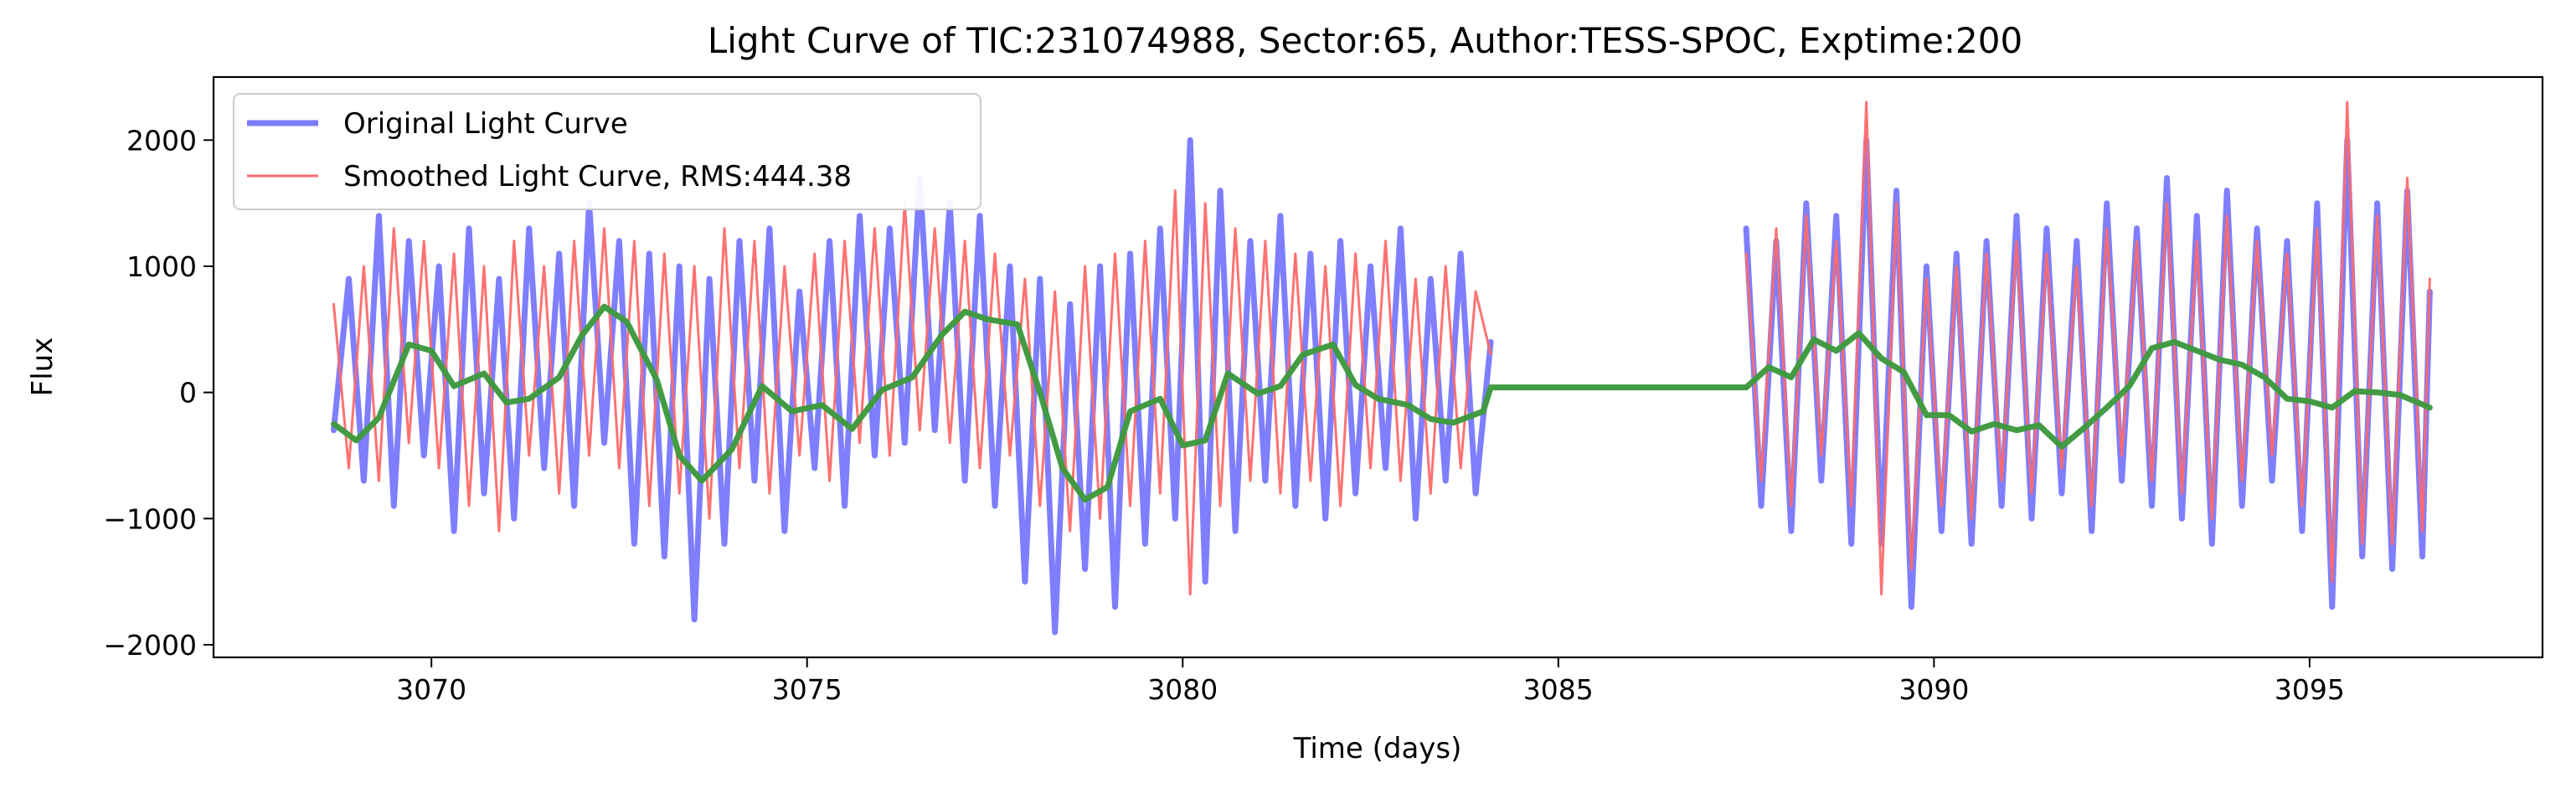  I want to click on y-tick-label: −1000, so click(150, 518).